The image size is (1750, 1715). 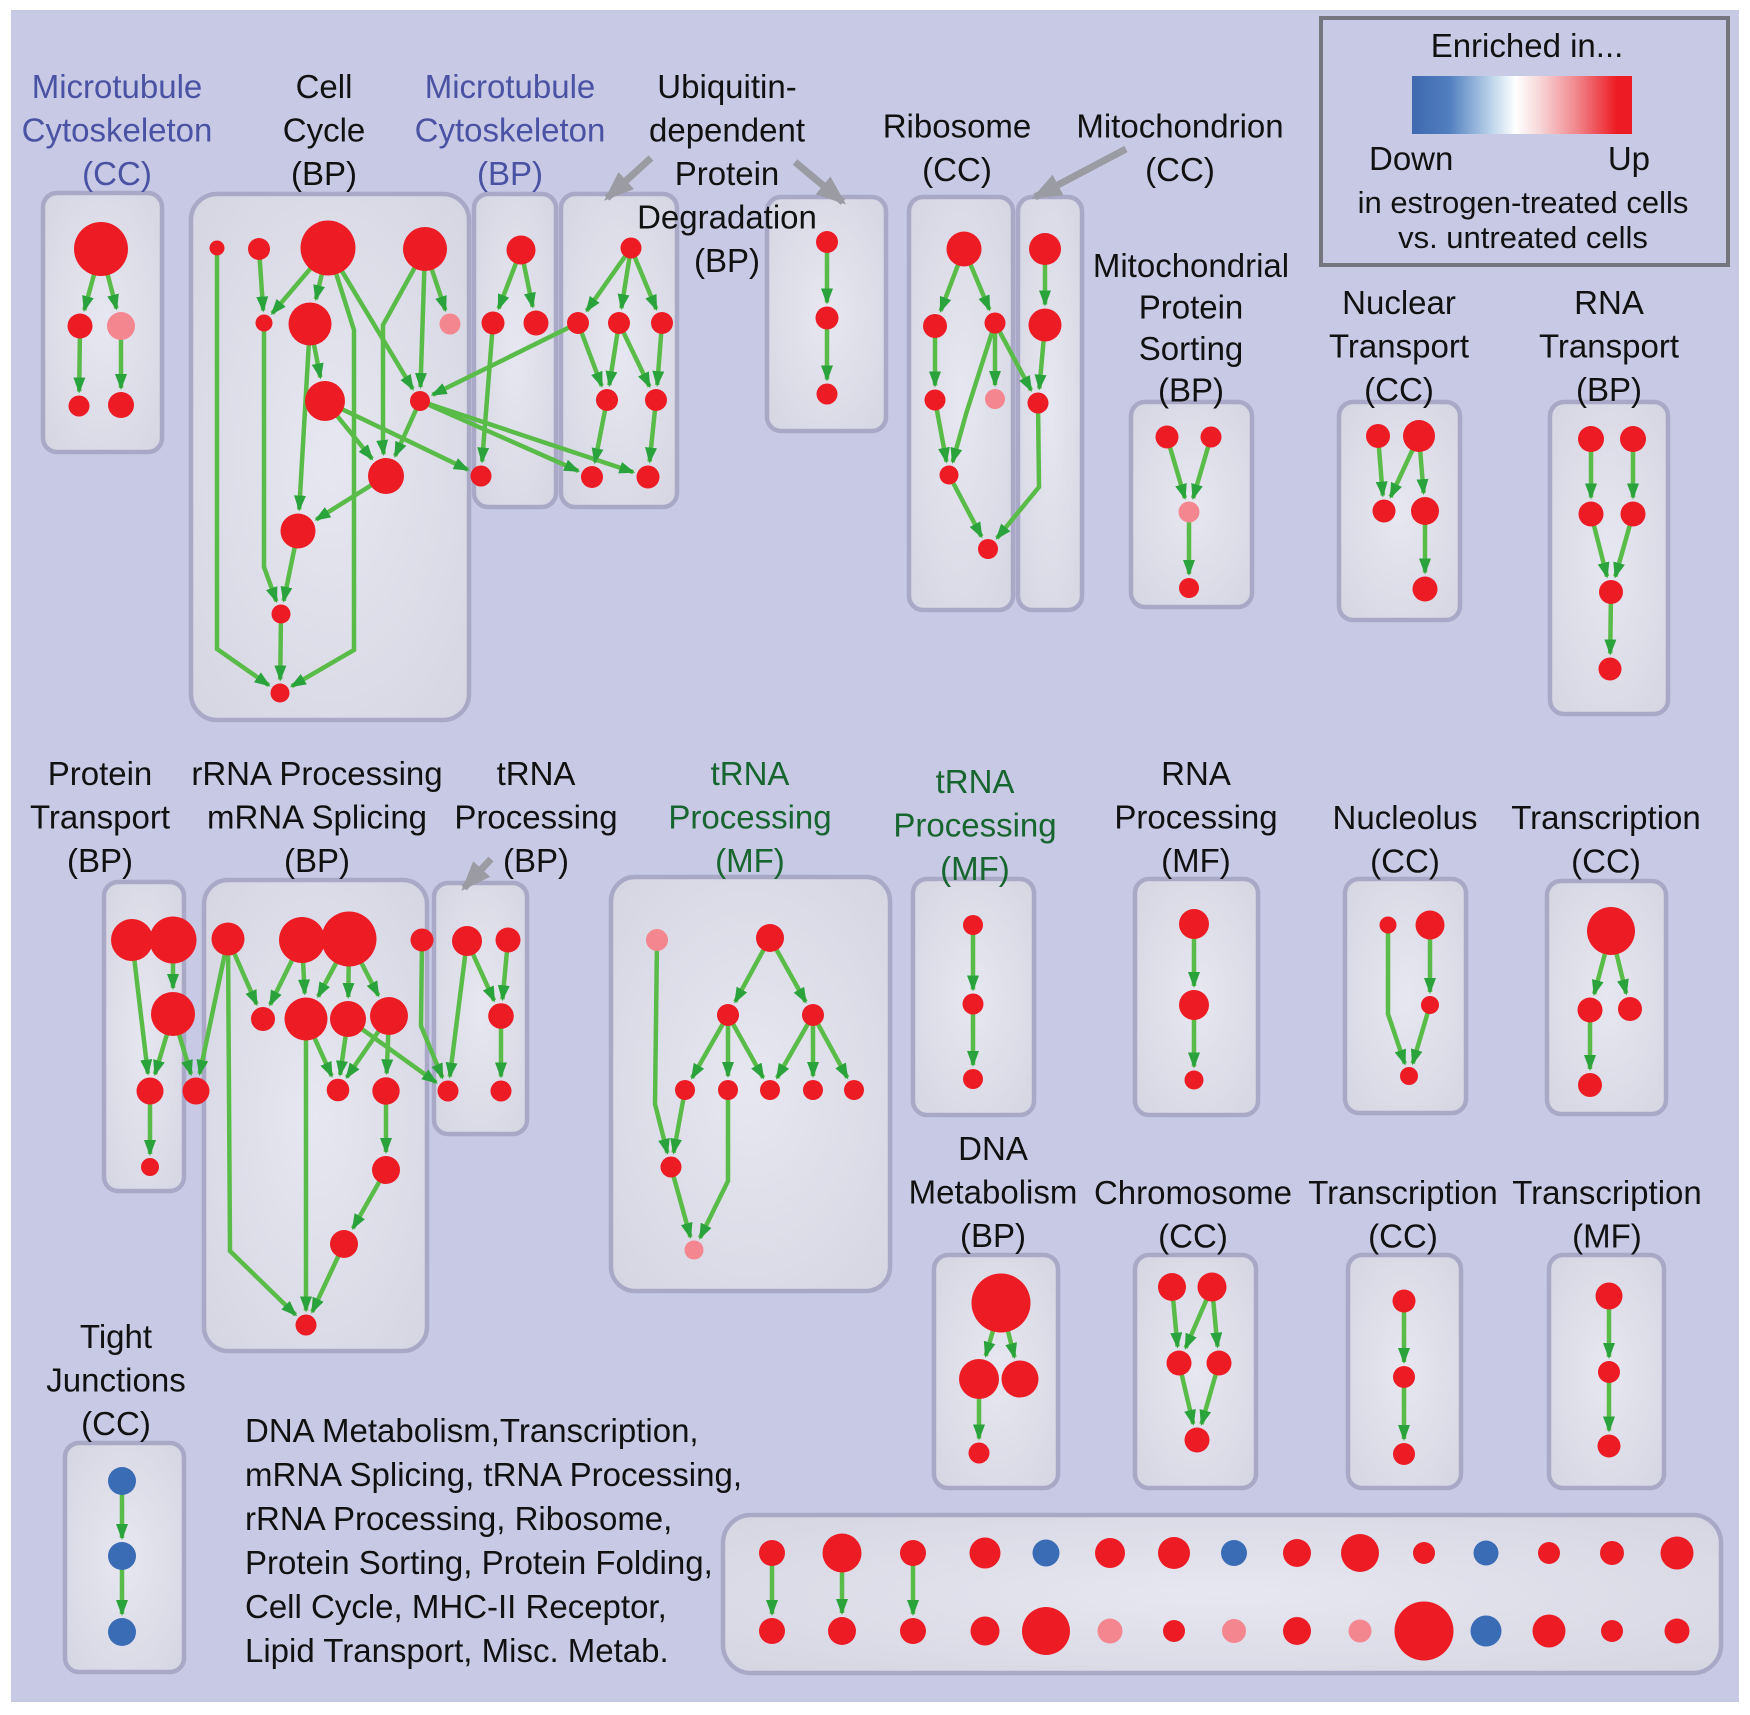 I want to click on svg-text: Down, so click(x=1411, y=158).